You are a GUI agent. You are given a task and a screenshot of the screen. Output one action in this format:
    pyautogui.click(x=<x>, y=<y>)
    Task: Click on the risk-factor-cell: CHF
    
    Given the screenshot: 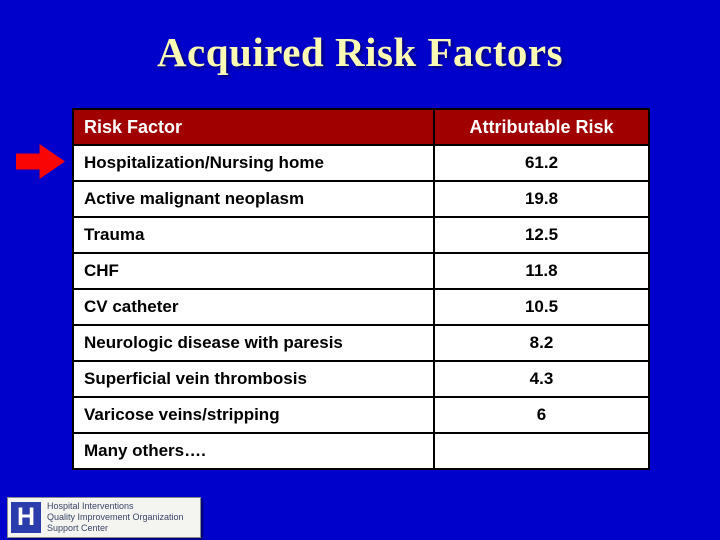 What is the action you would take?
    pyautogui.click(x=253, y=271)
    